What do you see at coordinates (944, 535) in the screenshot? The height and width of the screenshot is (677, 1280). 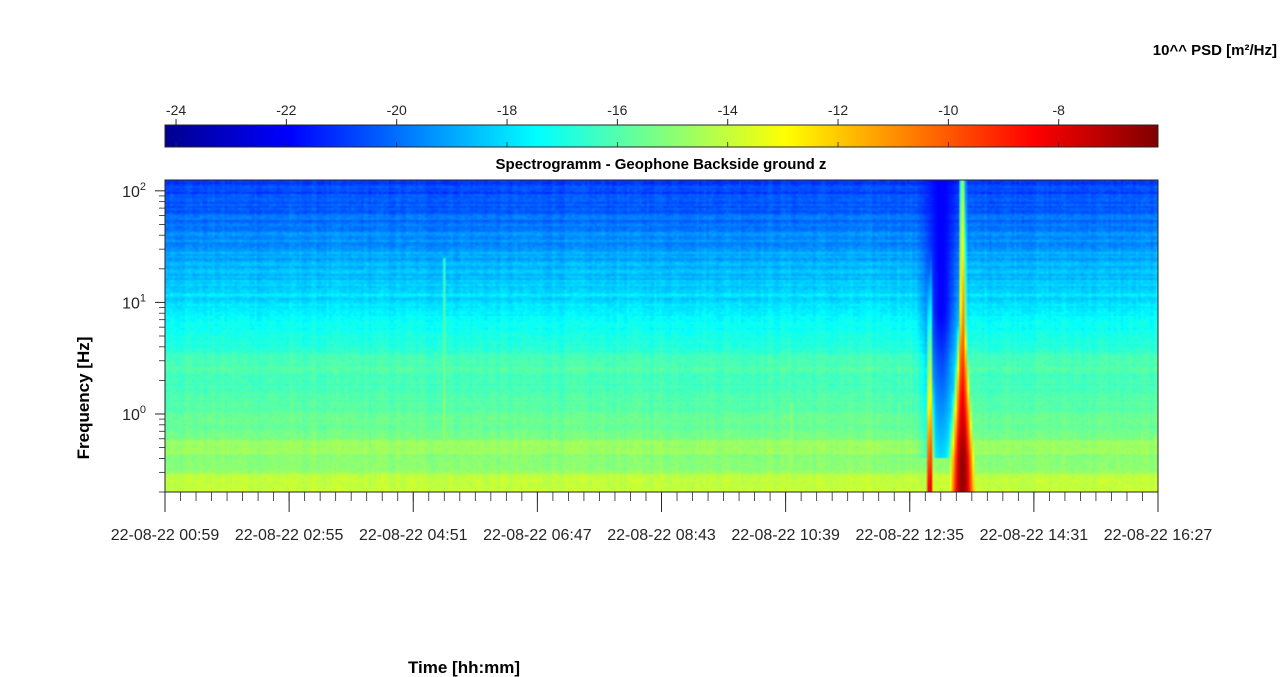 I see `x-tick-time: 12:35` at bounding box center [944, 535].